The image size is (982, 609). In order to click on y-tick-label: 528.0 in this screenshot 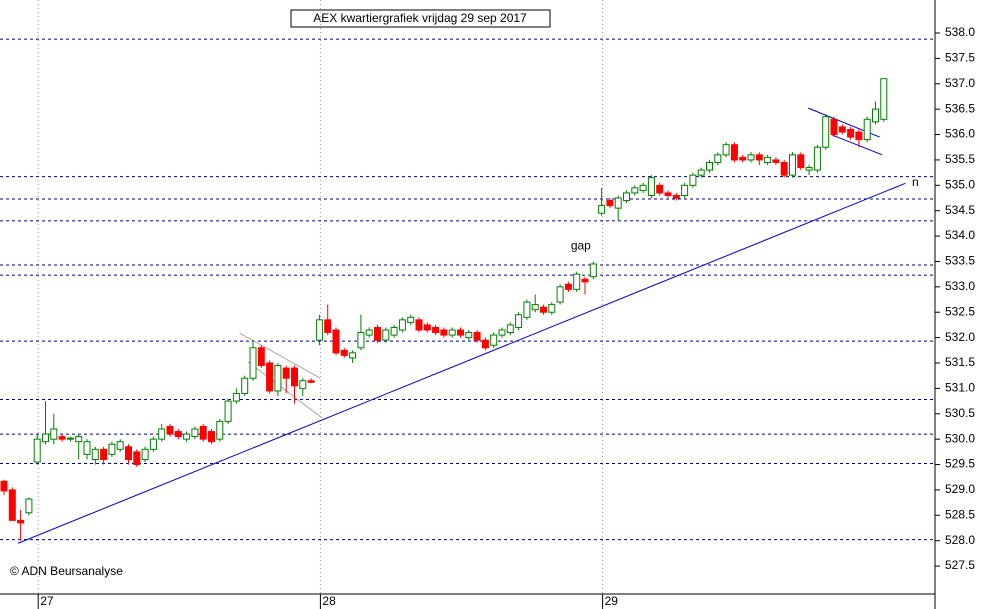, I will do `click(960, 540)`.